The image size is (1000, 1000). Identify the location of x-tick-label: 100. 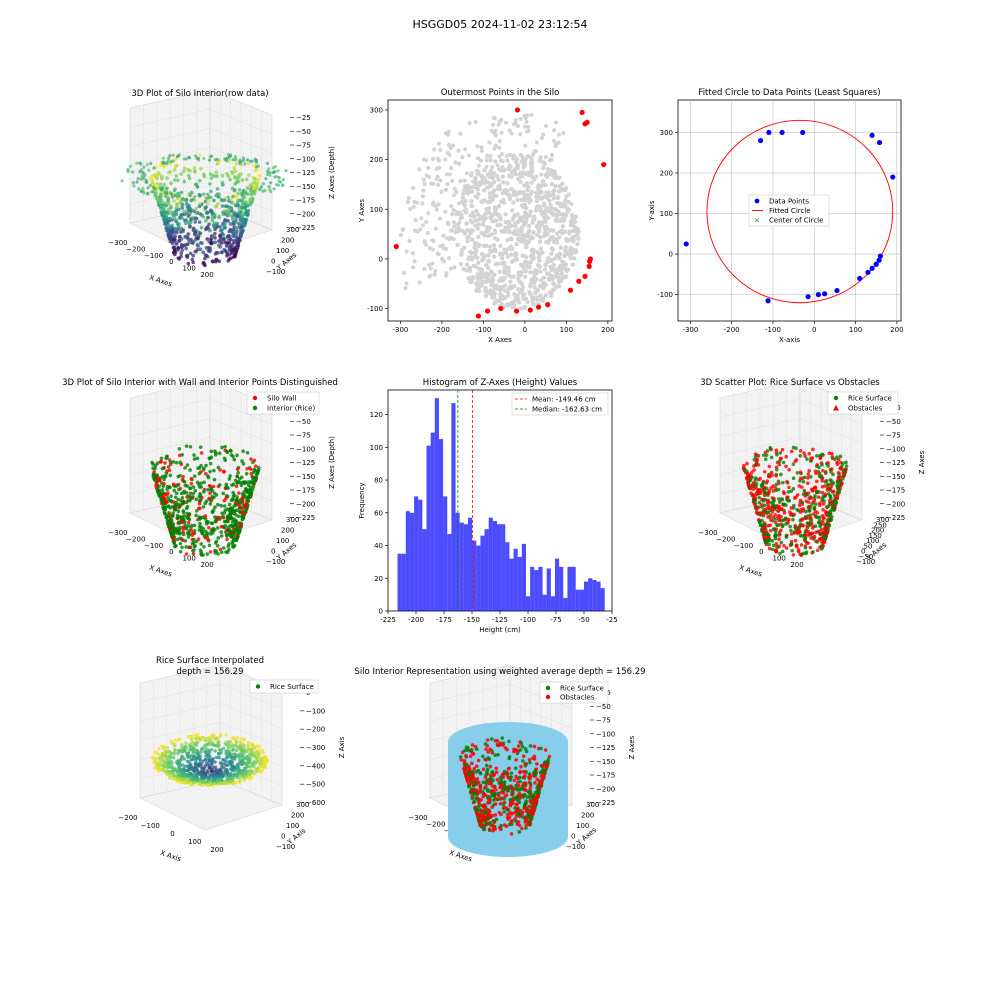
(566, 330).